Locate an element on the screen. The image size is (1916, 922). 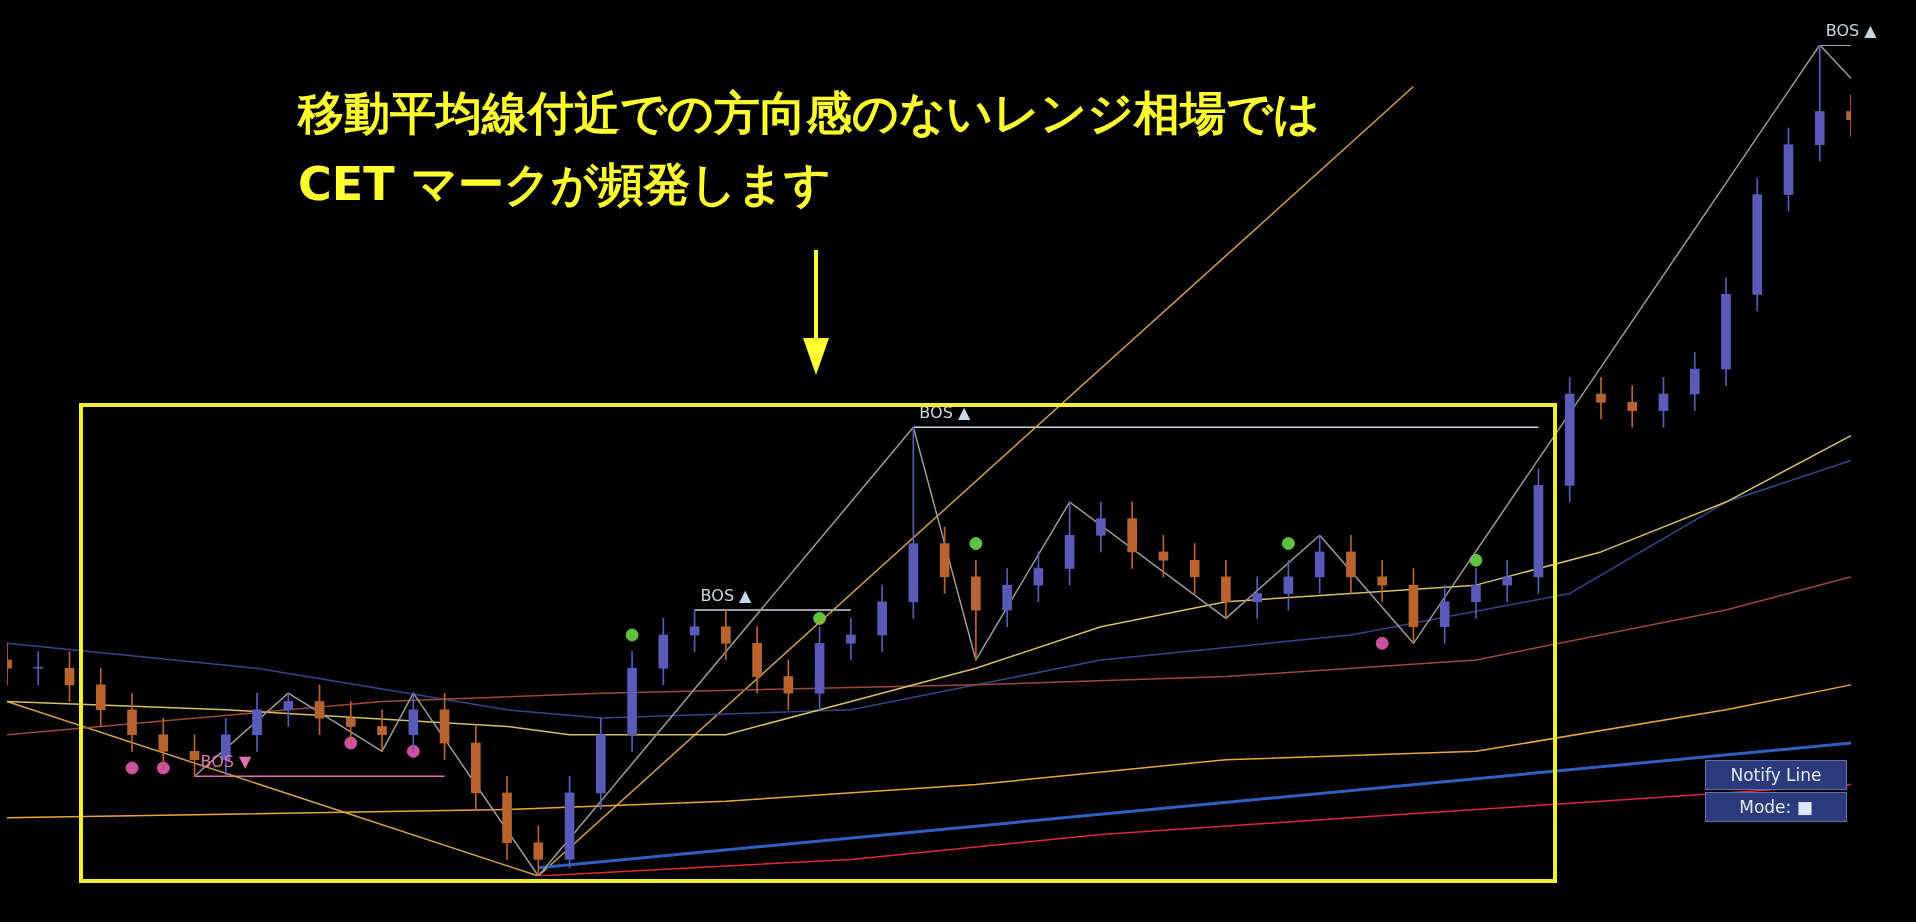
text: 移動平均線付近での方向感のないレンジ相場では CET マークが頻発します is located at coordinates (809, 149).